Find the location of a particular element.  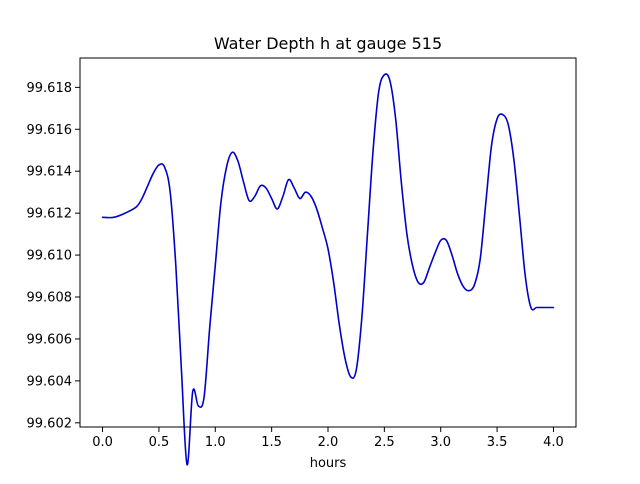

x-tick-label: 4.0 is located at coordinates (553, 442).